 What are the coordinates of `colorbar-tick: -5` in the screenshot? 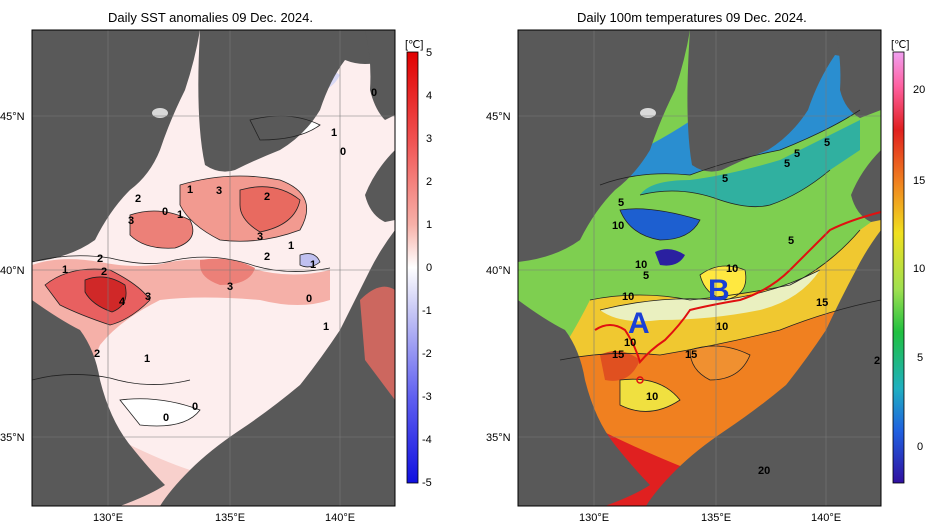 It's located at (427, 483).